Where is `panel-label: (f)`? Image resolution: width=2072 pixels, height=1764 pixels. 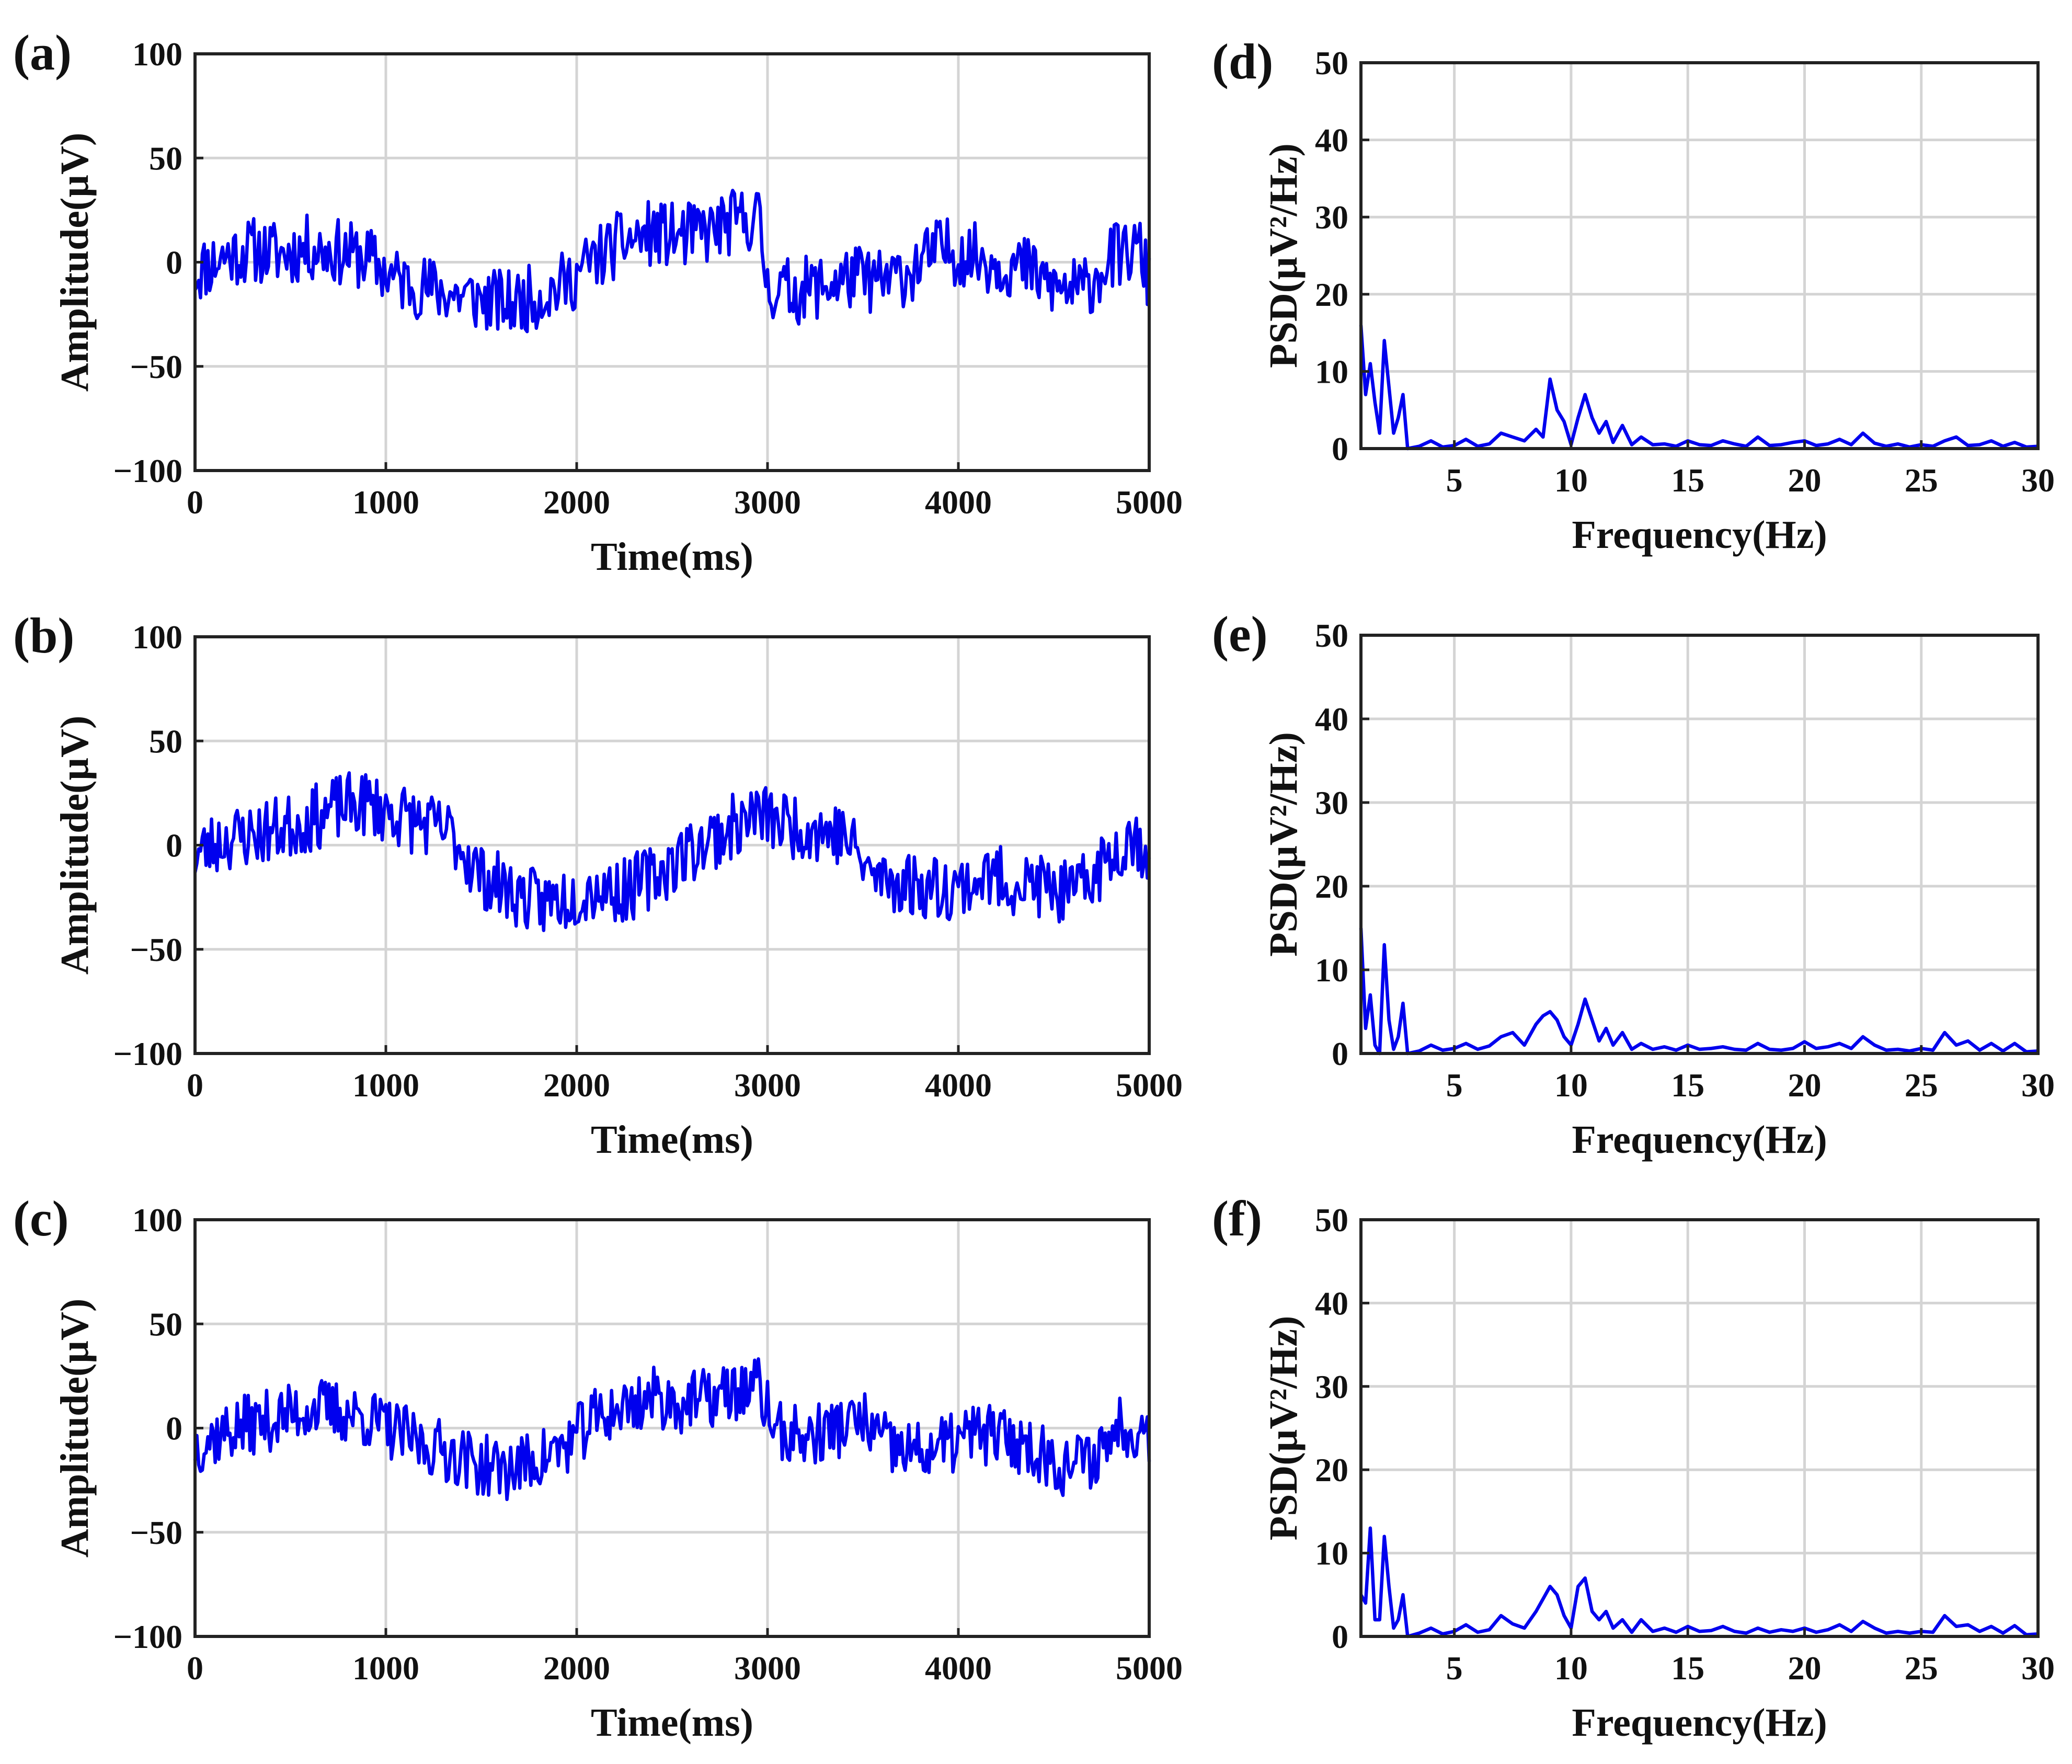
panel-label: (f) is located at coordinates (1237, 1218).